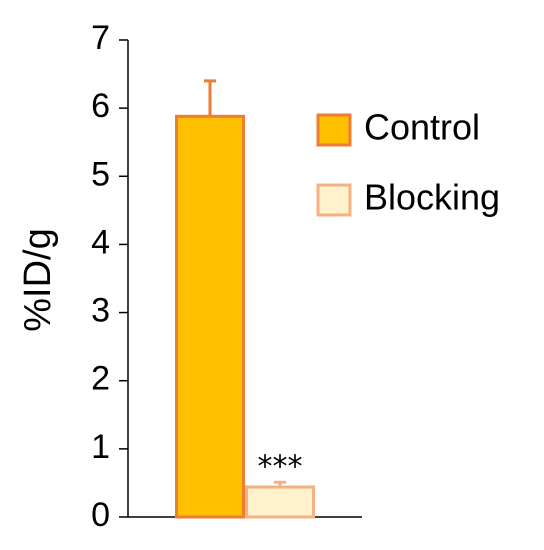 The height and width of the screenshot is (550, 544). What do you see at coordinates (100, 242) in the screenshot?
I see `y-tick-label: 4` at bounding box center [100, 242].